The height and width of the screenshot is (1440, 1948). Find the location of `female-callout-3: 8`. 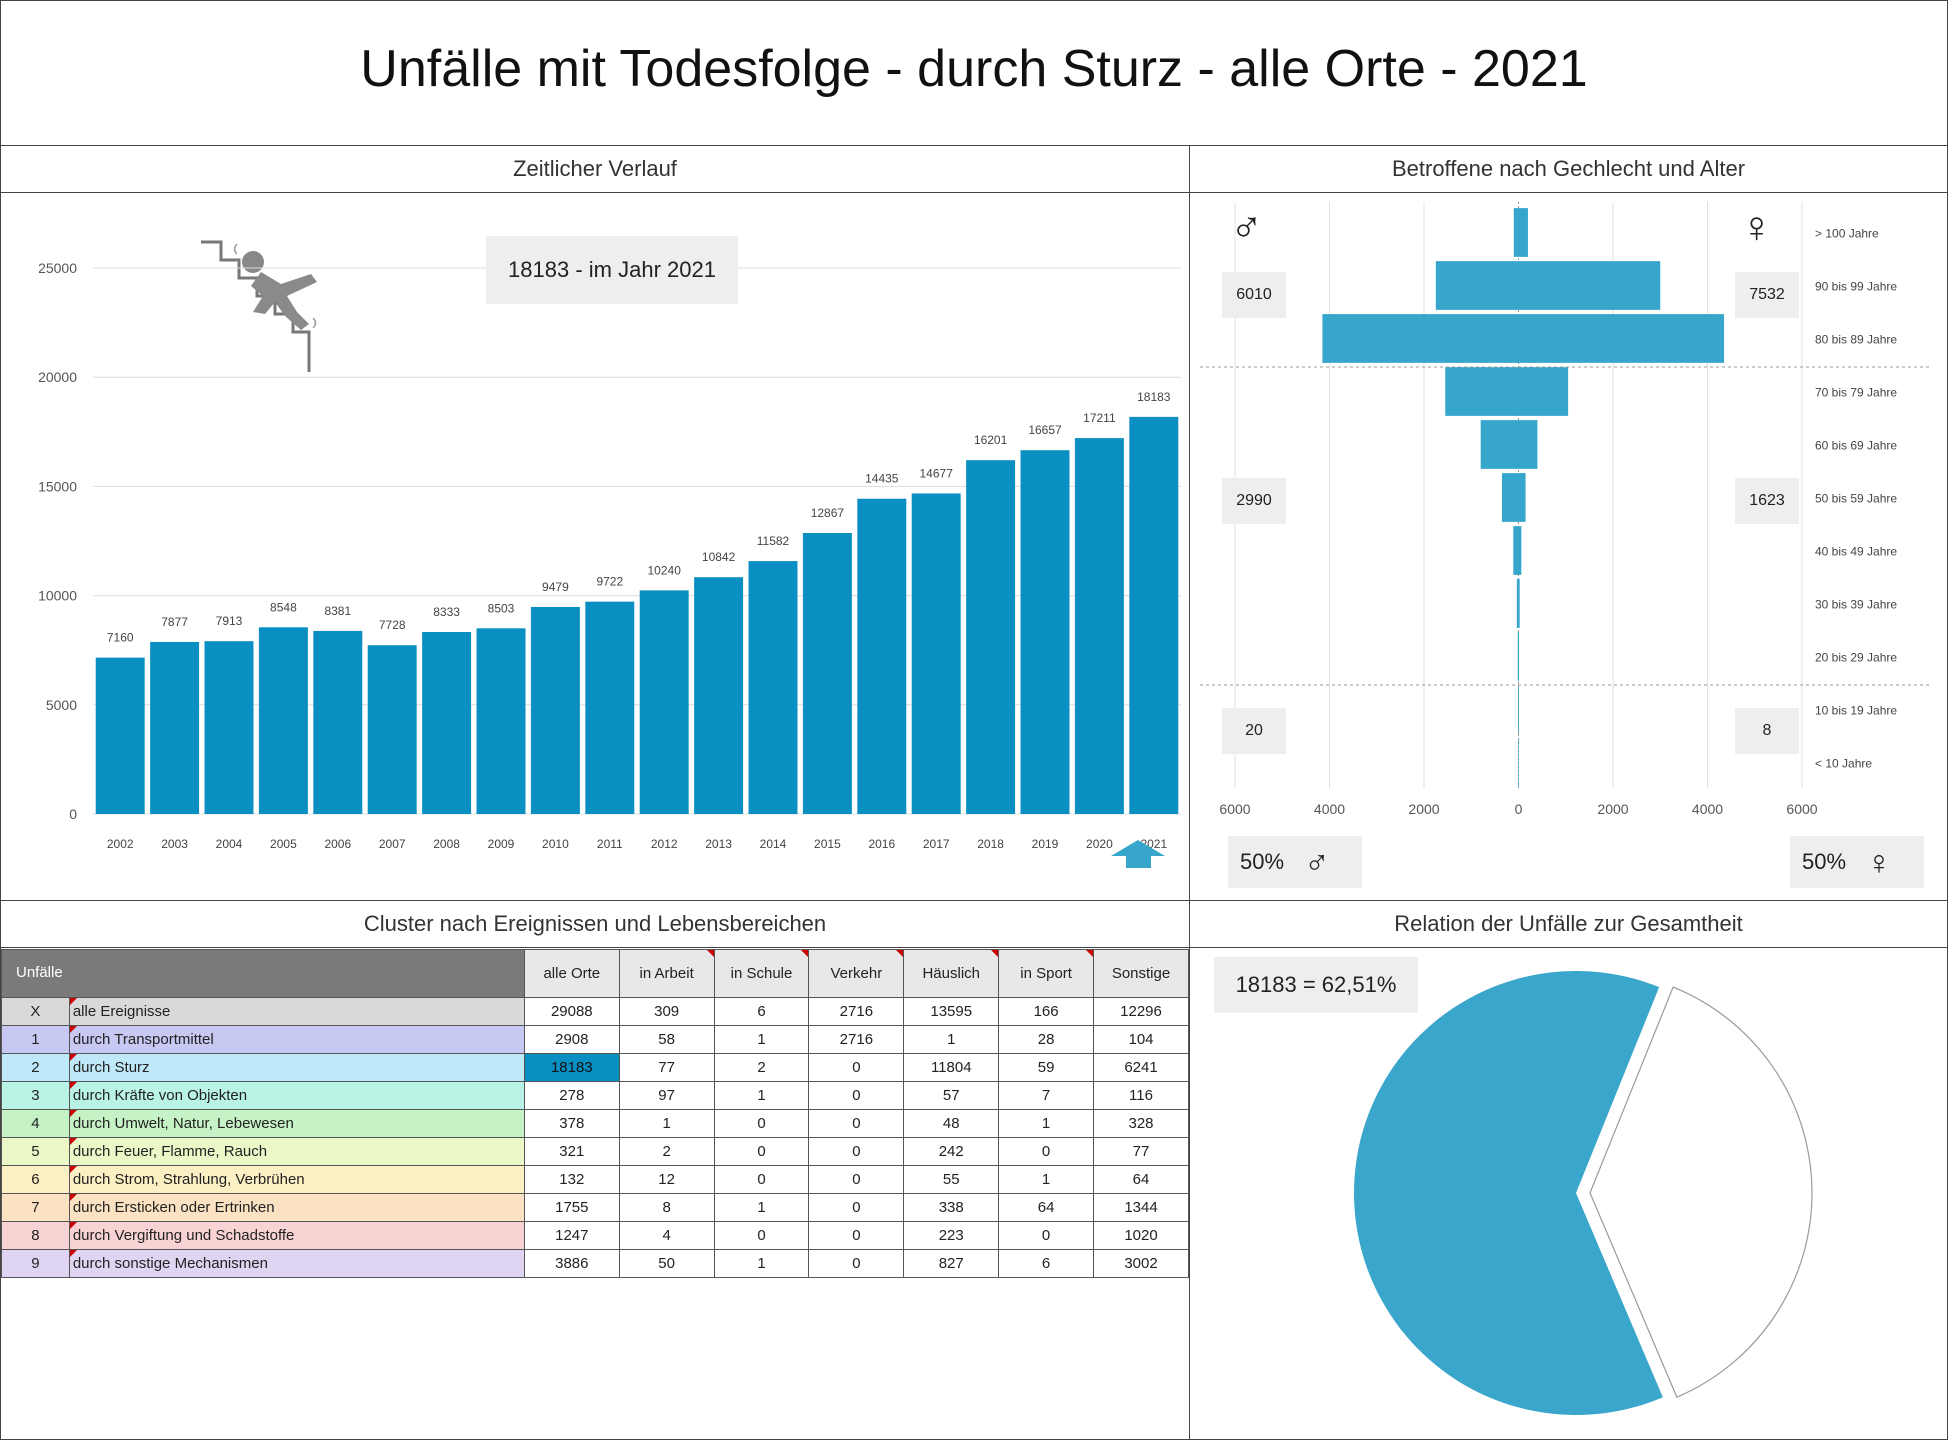

female-callout-3: 8 is located at coordinates (1767, 731).